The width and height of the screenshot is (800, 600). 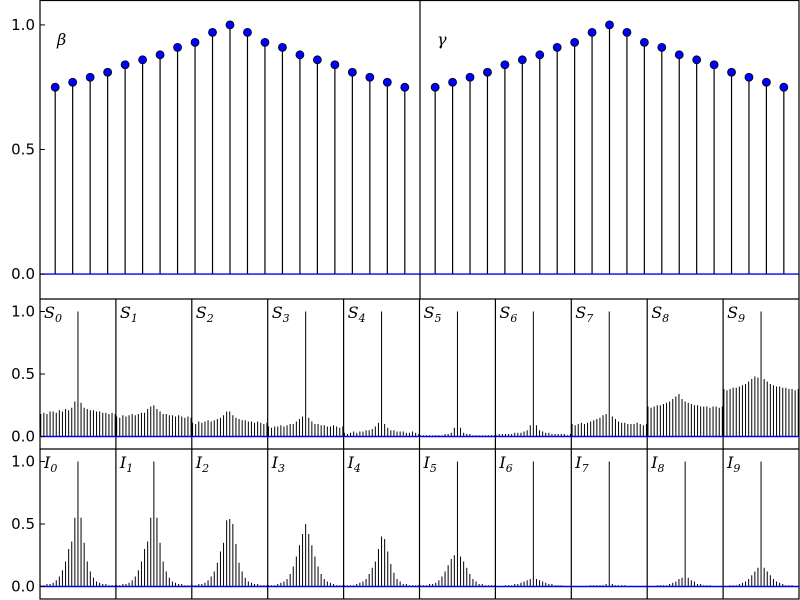 I want to click on i-panel-8: I8, so click(x=685, y=520).